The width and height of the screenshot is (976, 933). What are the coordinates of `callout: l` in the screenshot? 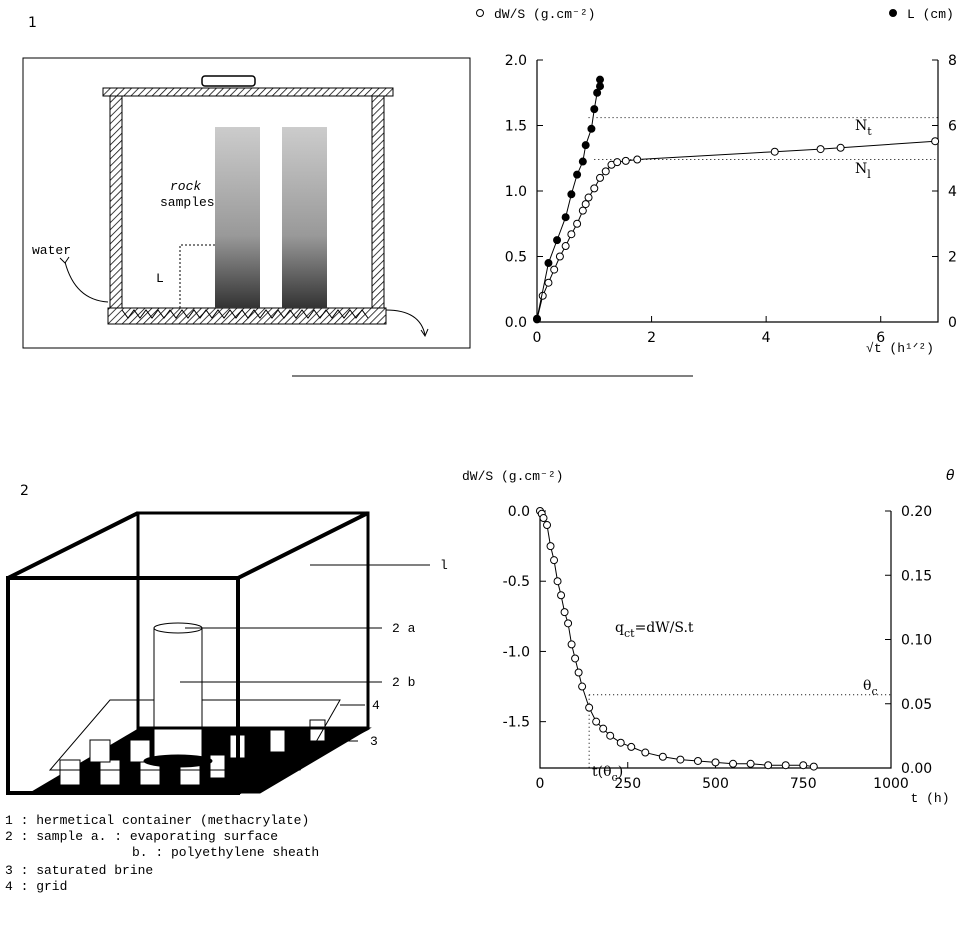 It's located at (444, 565).